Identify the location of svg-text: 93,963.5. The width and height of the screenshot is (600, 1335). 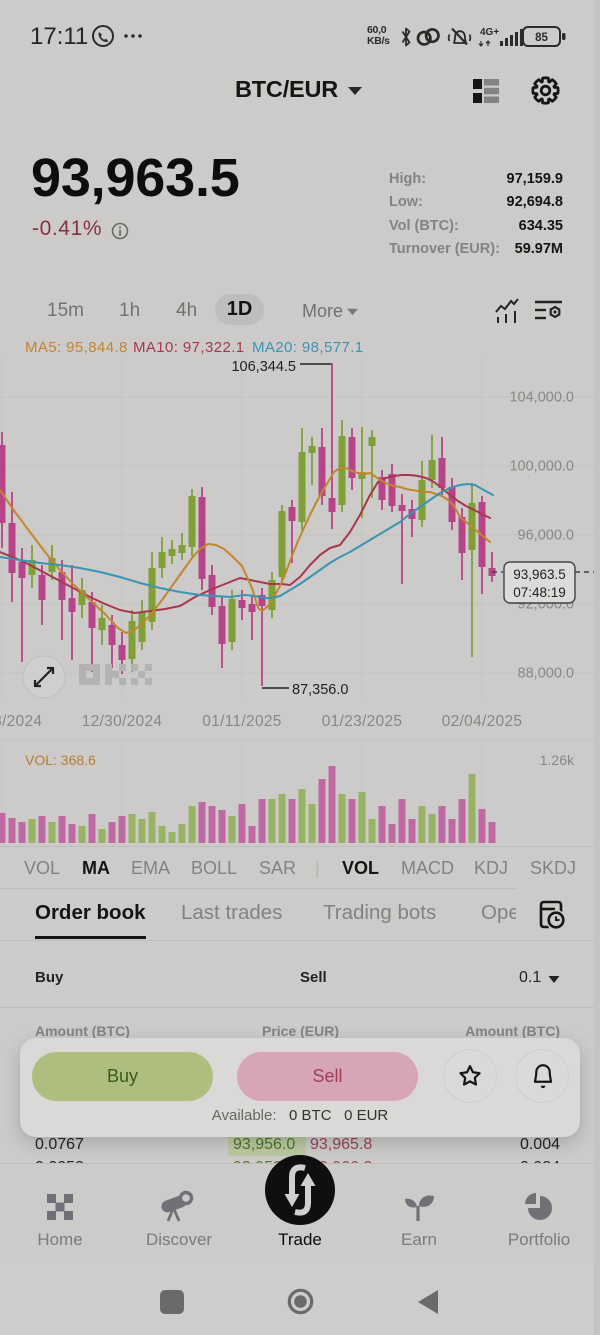
(539, 574).